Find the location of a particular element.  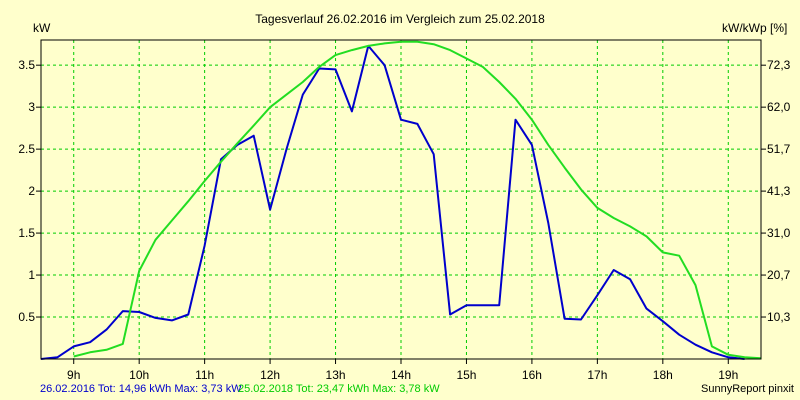

y-tick-label-left: 0.5 is located at coordinates (26, 317).